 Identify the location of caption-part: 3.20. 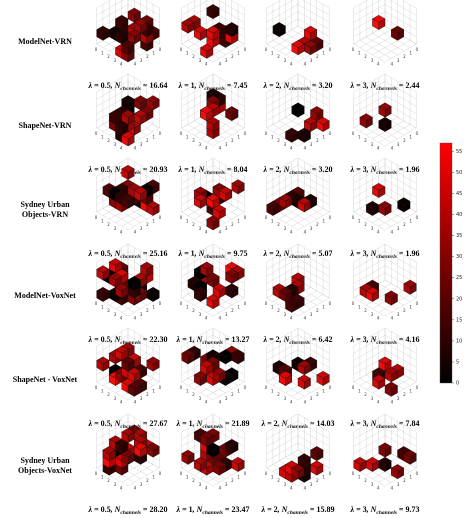
(325, 169).